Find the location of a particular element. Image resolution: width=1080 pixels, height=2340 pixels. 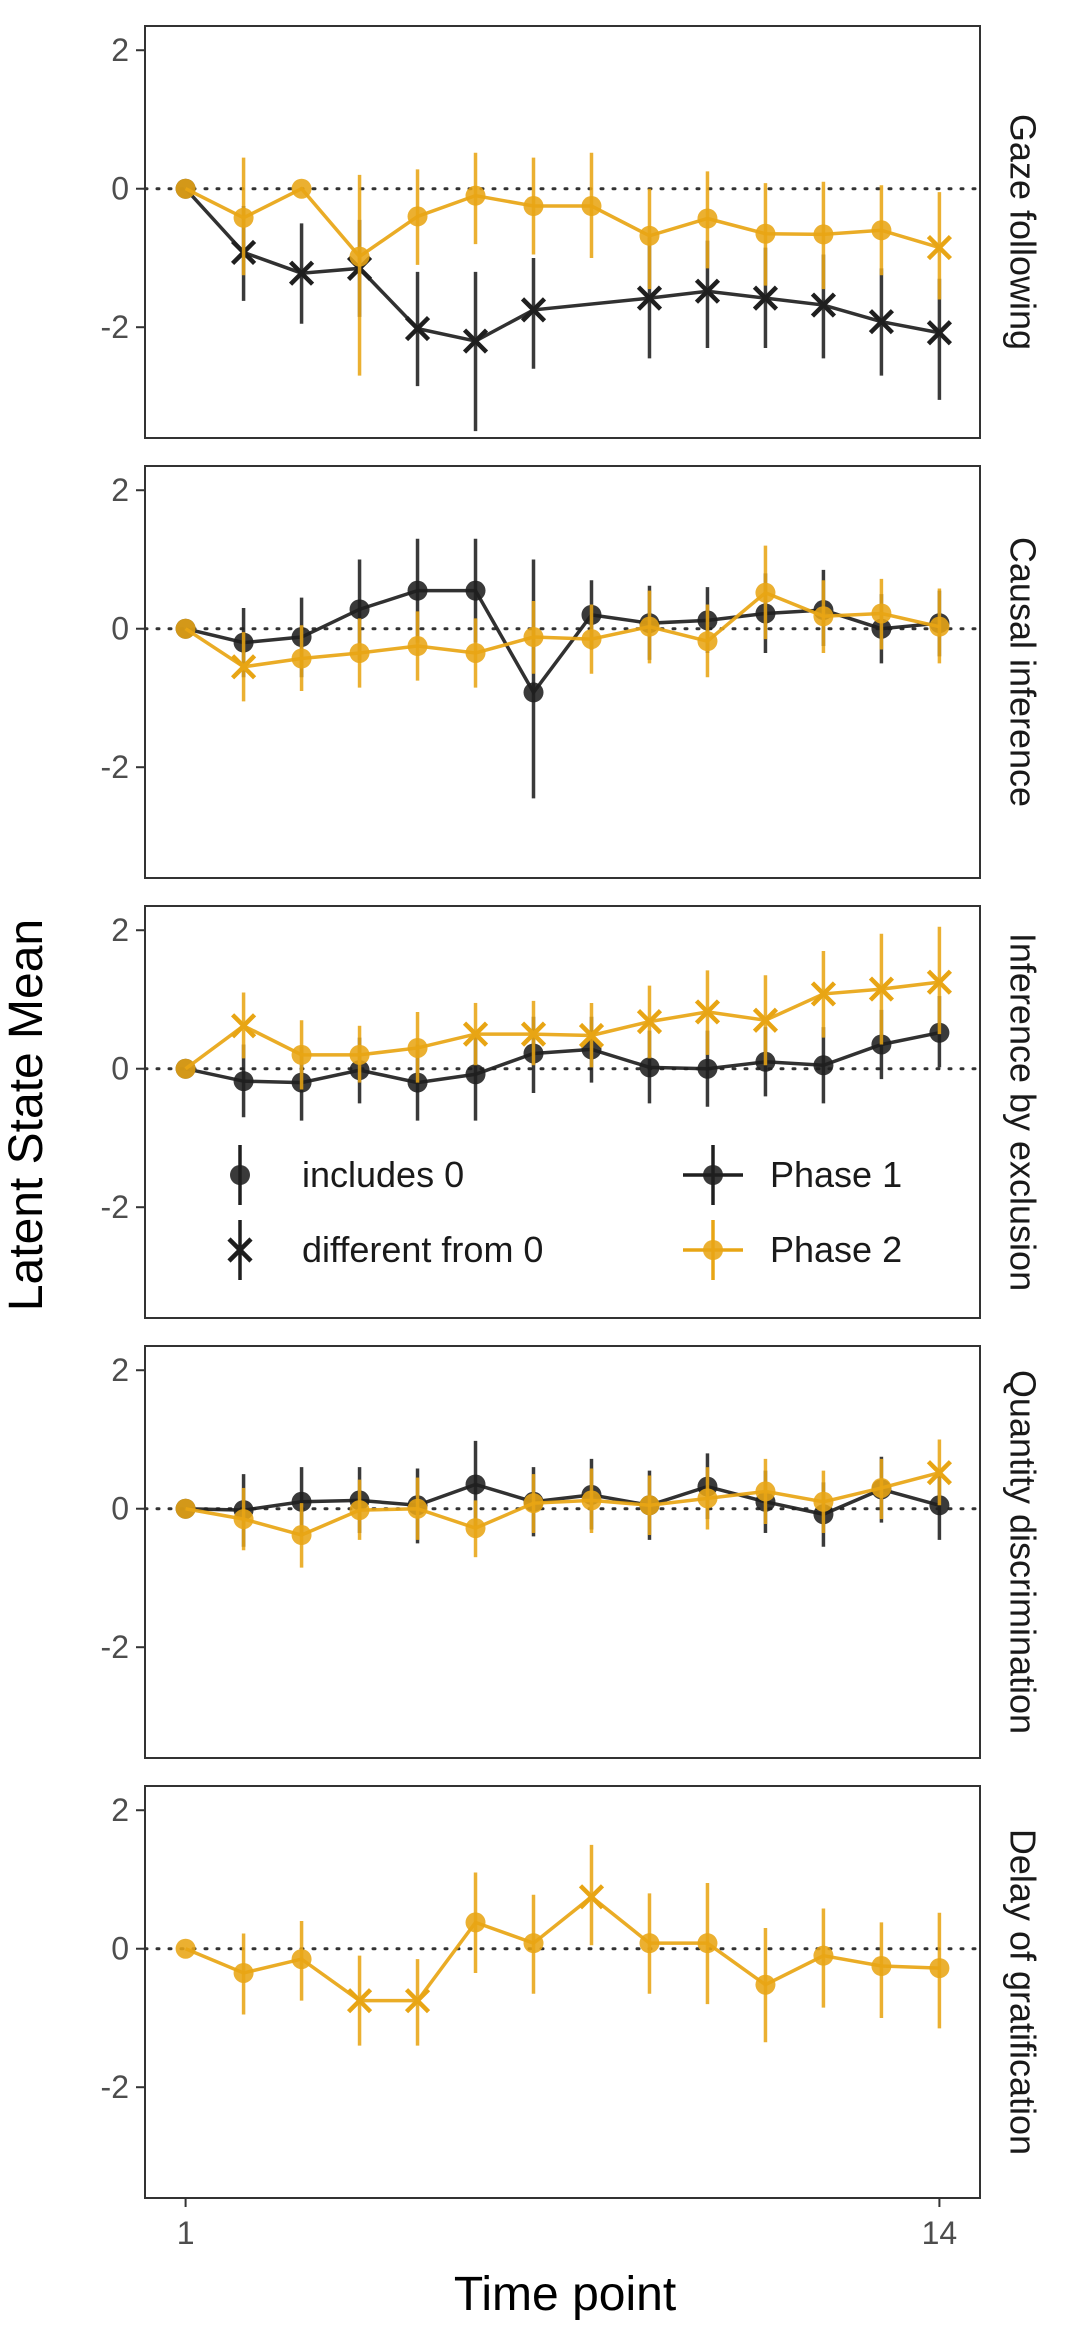

legend-item-phase-2: Phase 2 is located at coordinates (792, 1250).